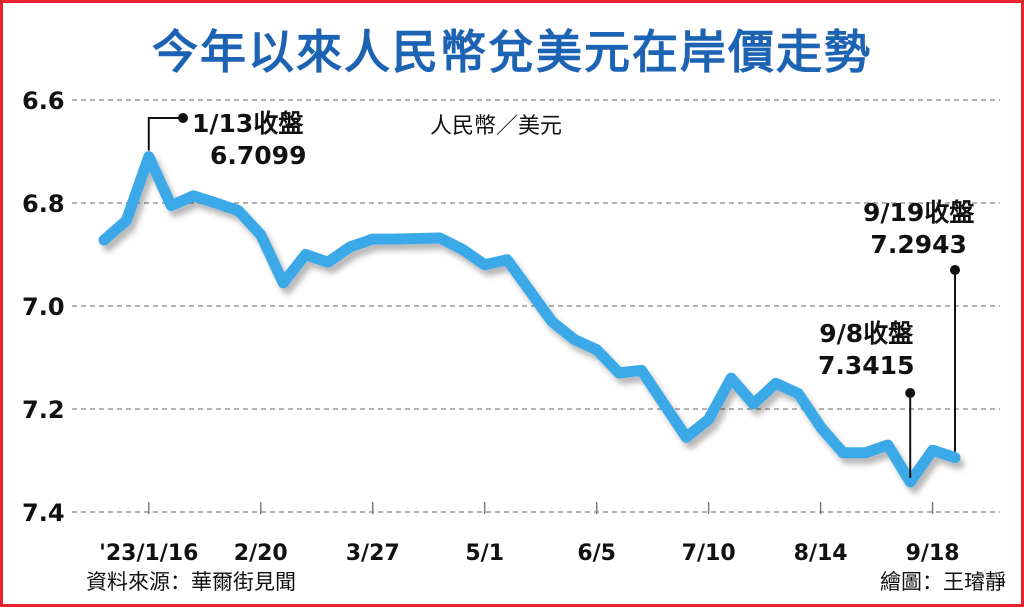  Describe the element at coordinates (261, 553) in the screenshot. I see `x-tick-label: 2/20` at that location.